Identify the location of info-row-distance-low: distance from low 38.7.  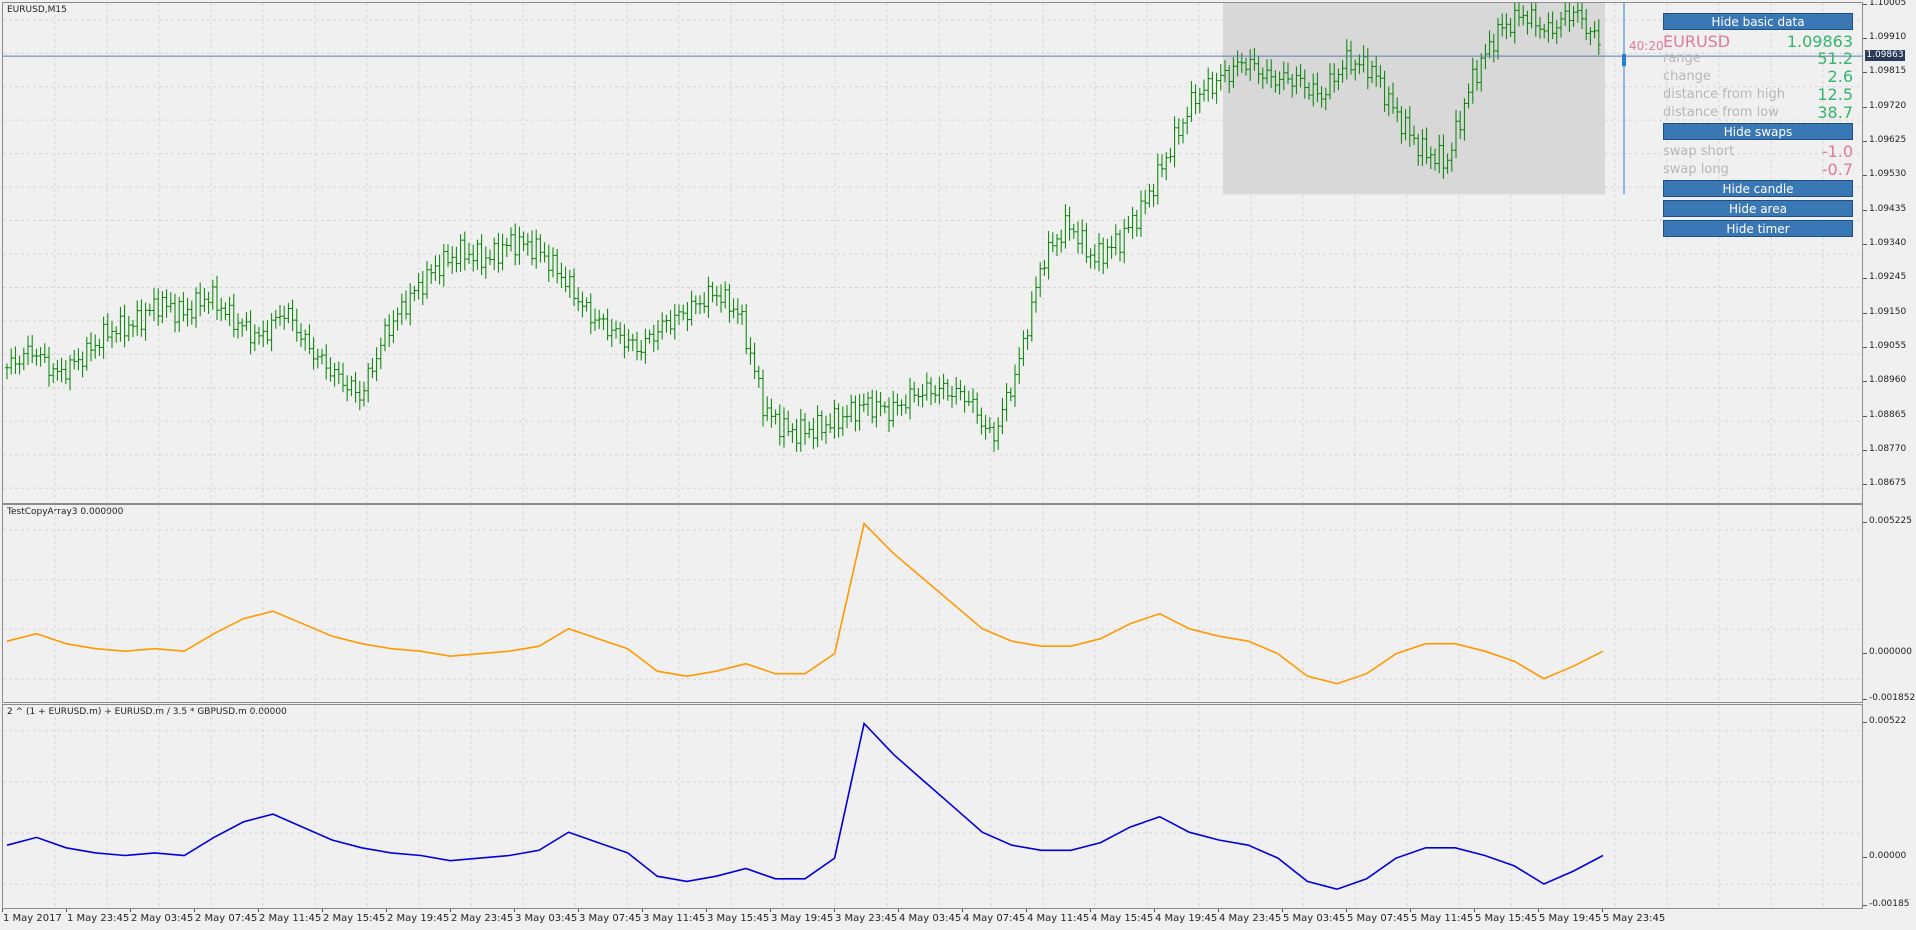
(1758, 113).